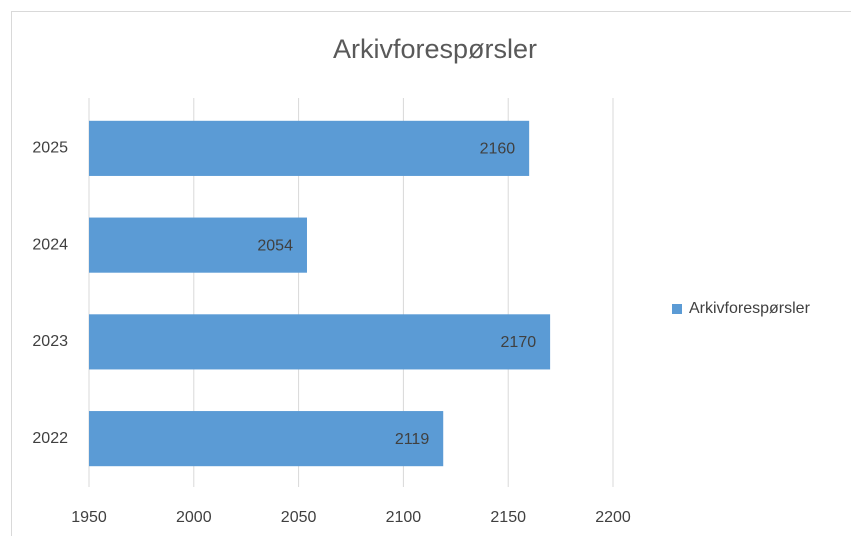 The height and width of the screenshot is (536, 851). What do you see at coordinates (750, 308) in the screenshot?
I see `legend-label: Arkivforespørsler` at bounding box center [750, 308].